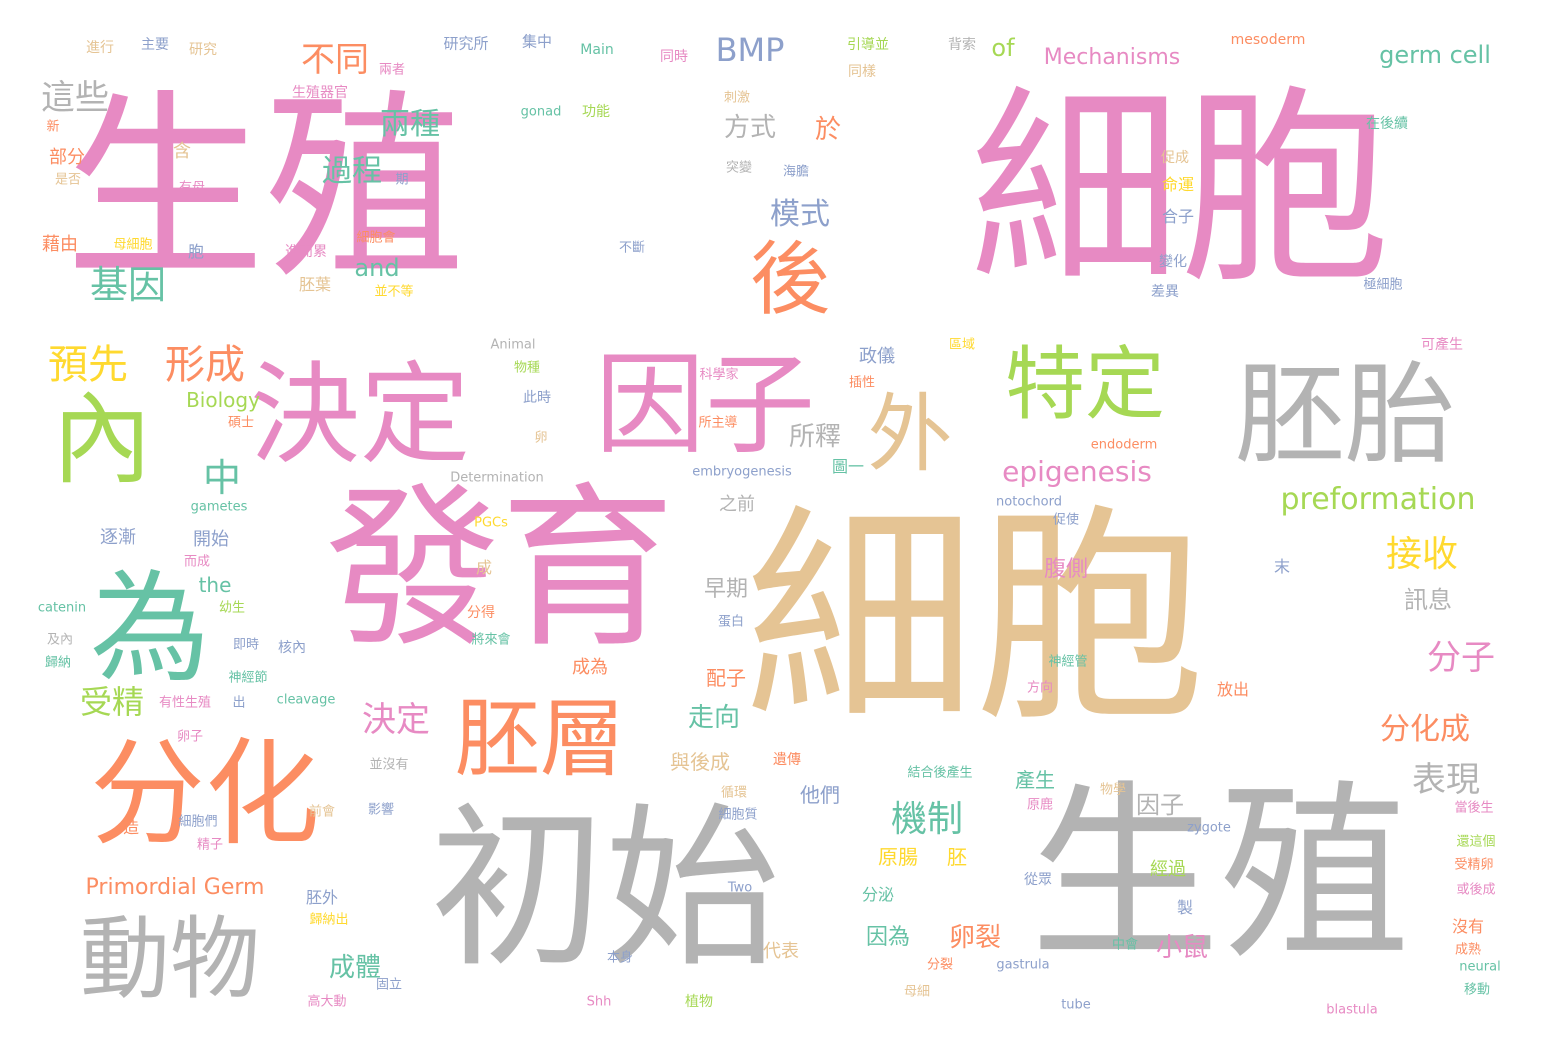 The image size is (1548, 1052). Describe the element at coordinates (223, 400) in the screenshot. I see `word: Biology` at that location.